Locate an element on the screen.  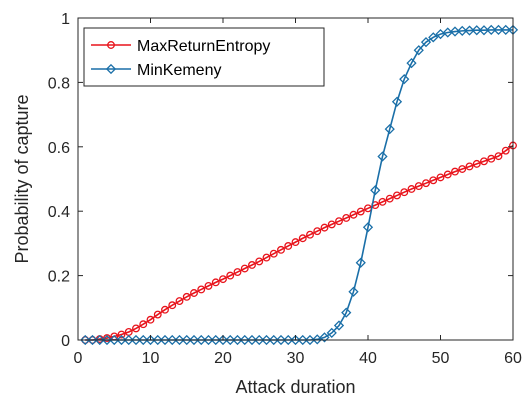
legend: MaxReturnEntropy MinKemeny is located at coordinates (204, 57).